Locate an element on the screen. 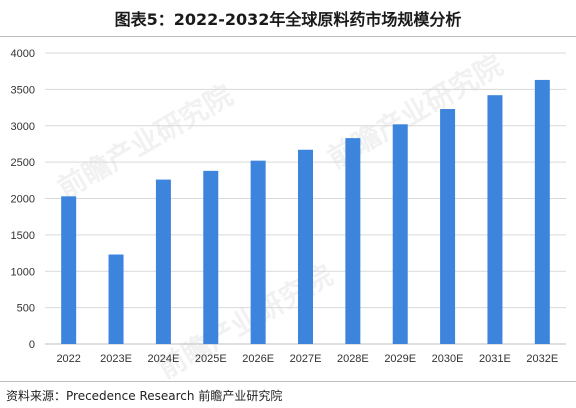 Image resolution: width=576 pixels, height=408 pixels. x-tick-label: 2023E is located at coordinates (116, 359).